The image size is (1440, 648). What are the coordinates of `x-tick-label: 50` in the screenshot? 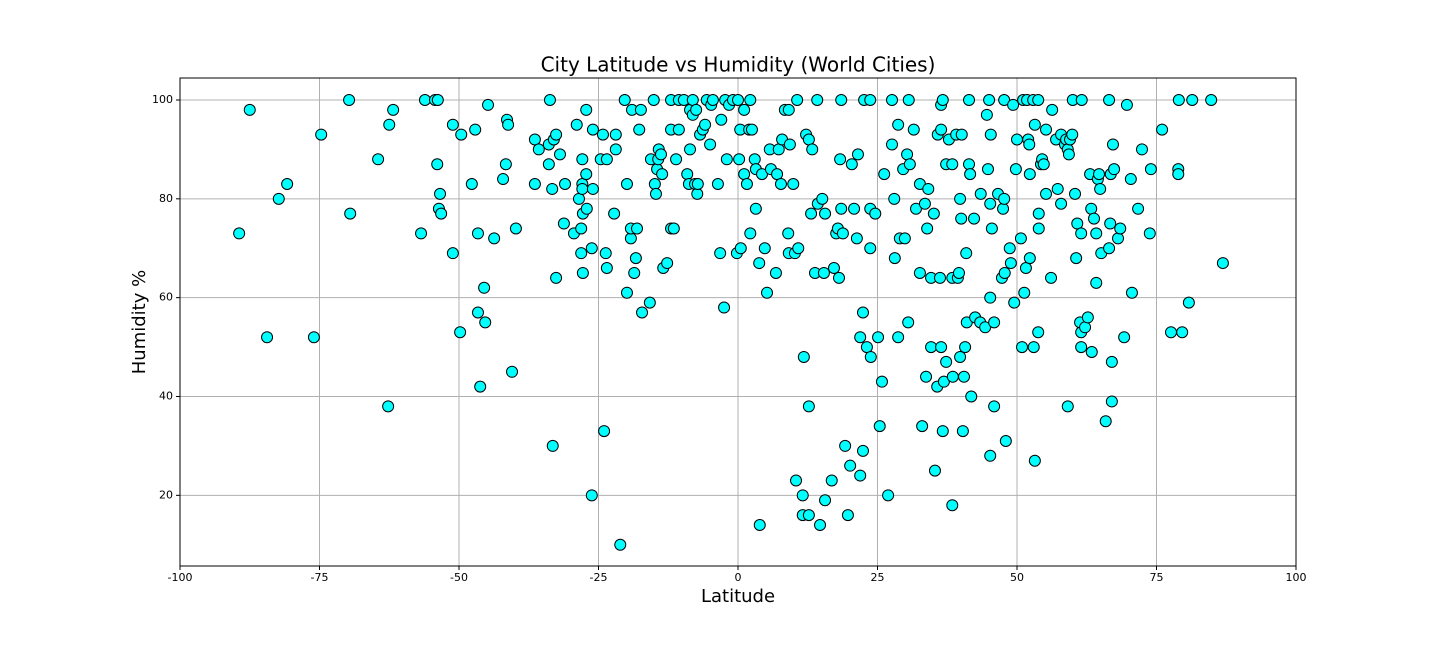 It's located at (1017, 577).